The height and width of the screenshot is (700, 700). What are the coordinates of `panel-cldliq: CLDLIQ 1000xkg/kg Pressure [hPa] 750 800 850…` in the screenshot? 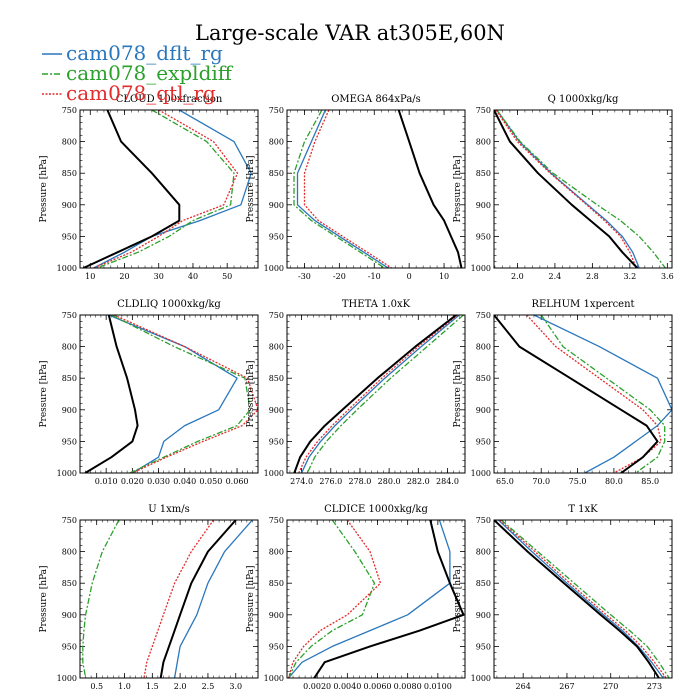 It's located at (149, 392).